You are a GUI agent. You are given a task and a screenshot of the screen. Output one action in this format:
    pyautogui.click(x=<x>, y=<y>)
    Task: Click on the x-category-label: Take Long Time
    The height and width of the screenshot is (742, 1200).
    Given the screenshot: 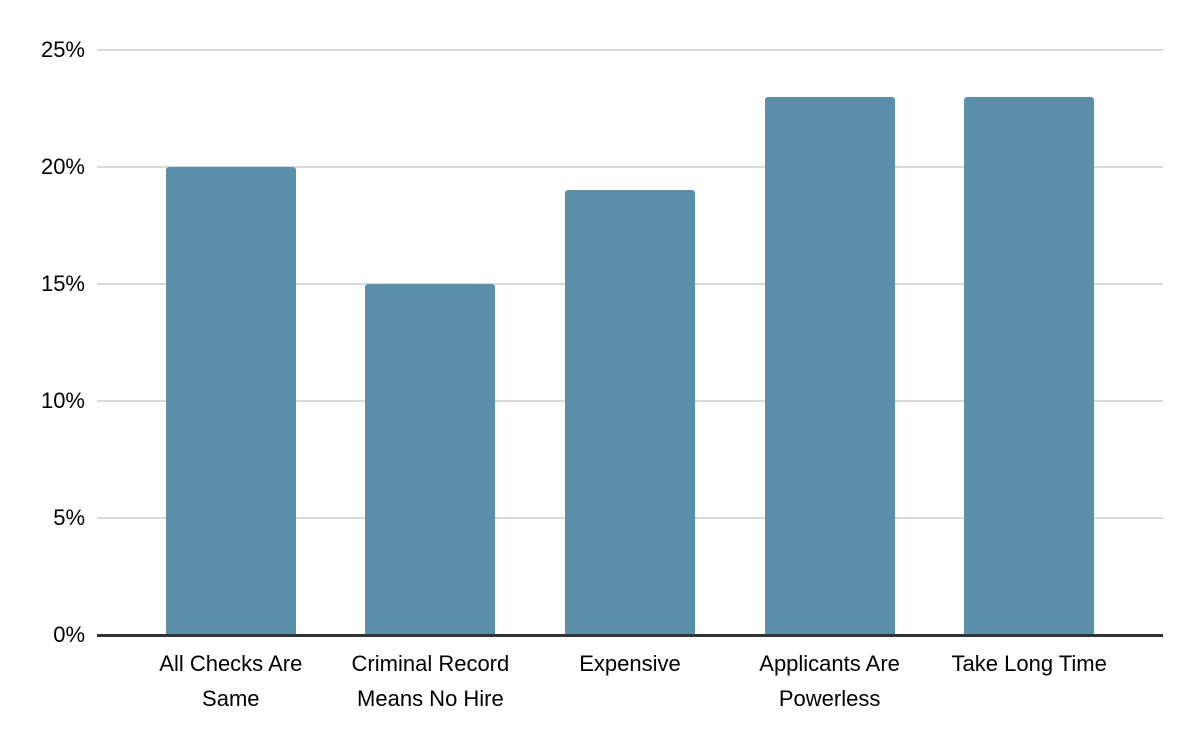 What is the action you would take?
    pyautogui.click(x=1029, y=663)
    